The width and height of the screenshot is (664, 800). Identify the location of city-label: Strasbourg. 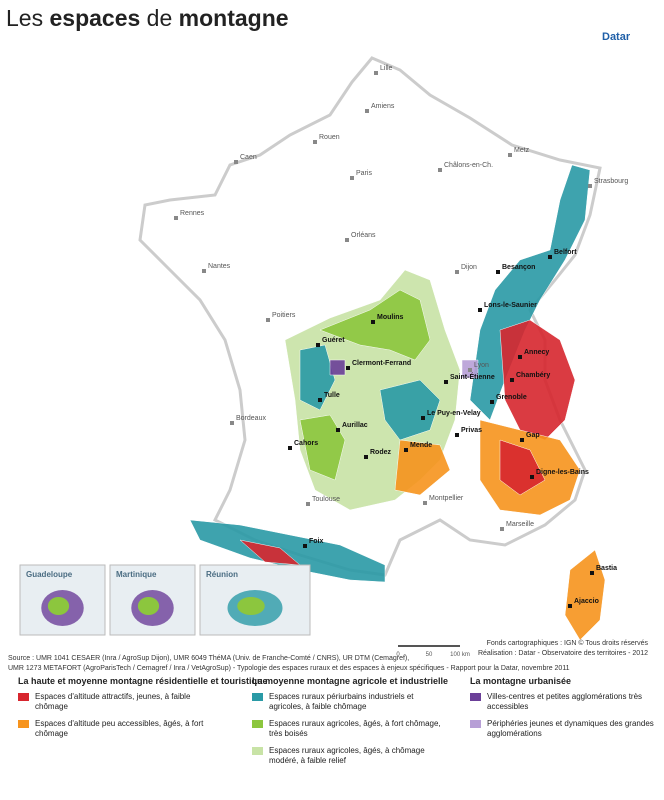
(611, 181).